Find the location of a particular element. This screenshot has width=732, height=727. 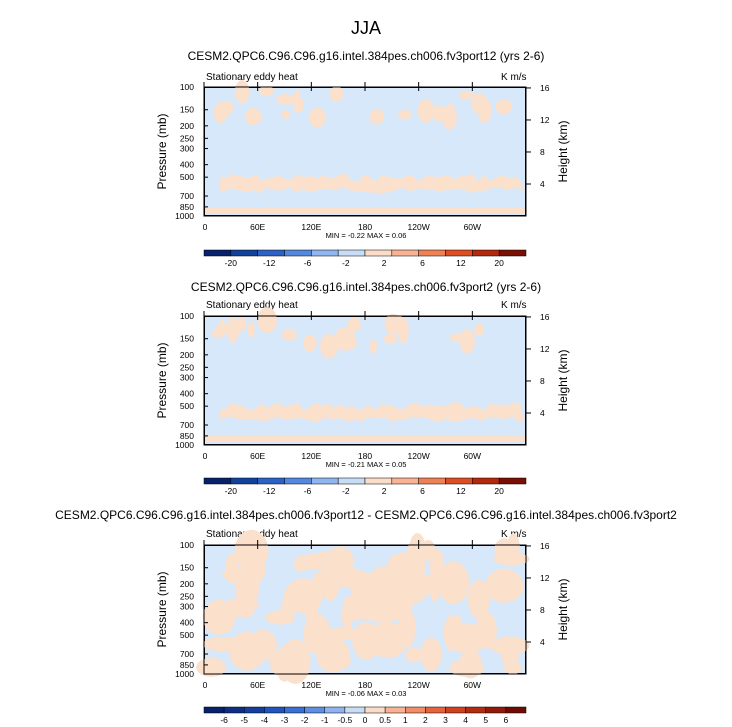

panel-2-colorbar-label: 12 is located at coordinates (461, 491).